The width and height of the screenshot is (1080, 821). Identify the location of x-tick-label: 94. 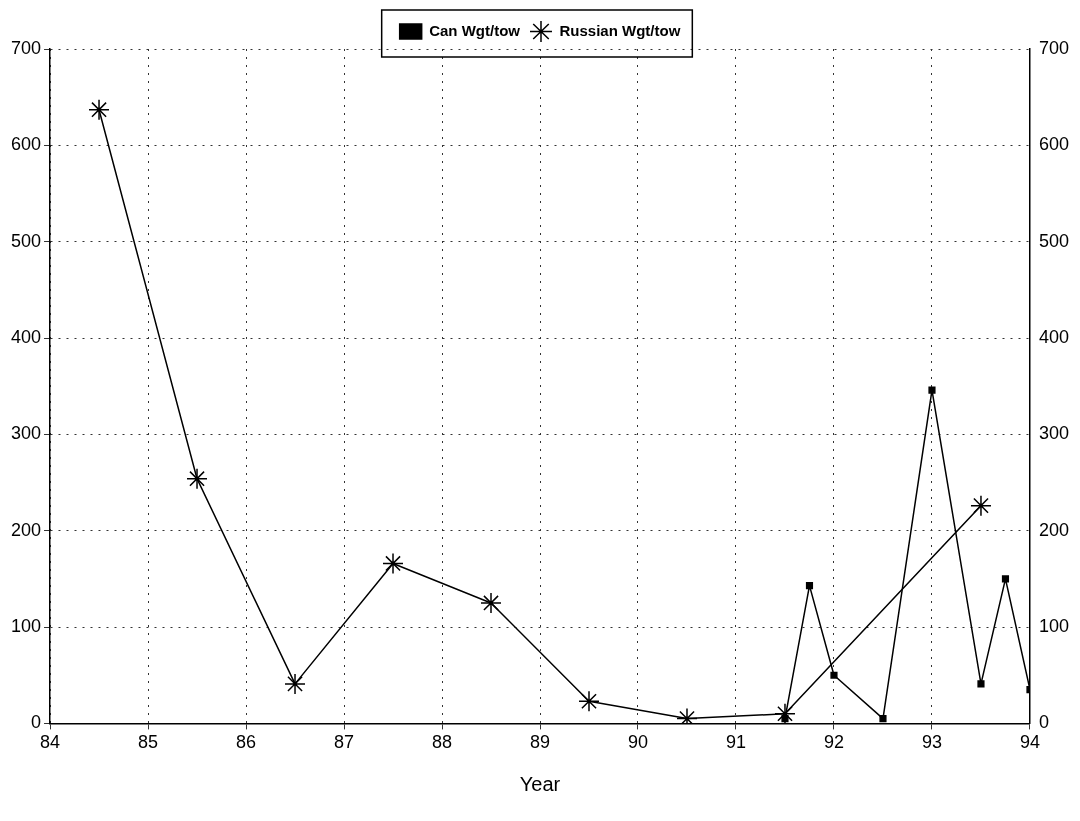
(1029, 742).